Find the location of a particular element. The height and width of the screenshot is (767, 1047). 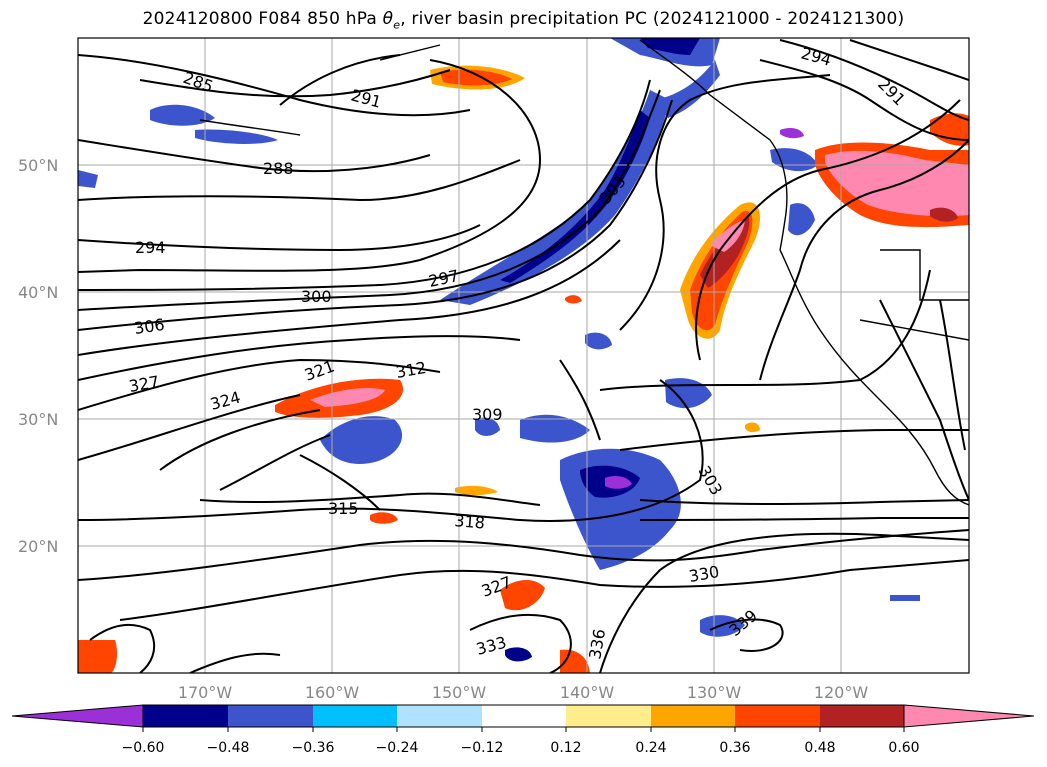

colorbar-tick: −0.48 is located at coordinates (228, 748).